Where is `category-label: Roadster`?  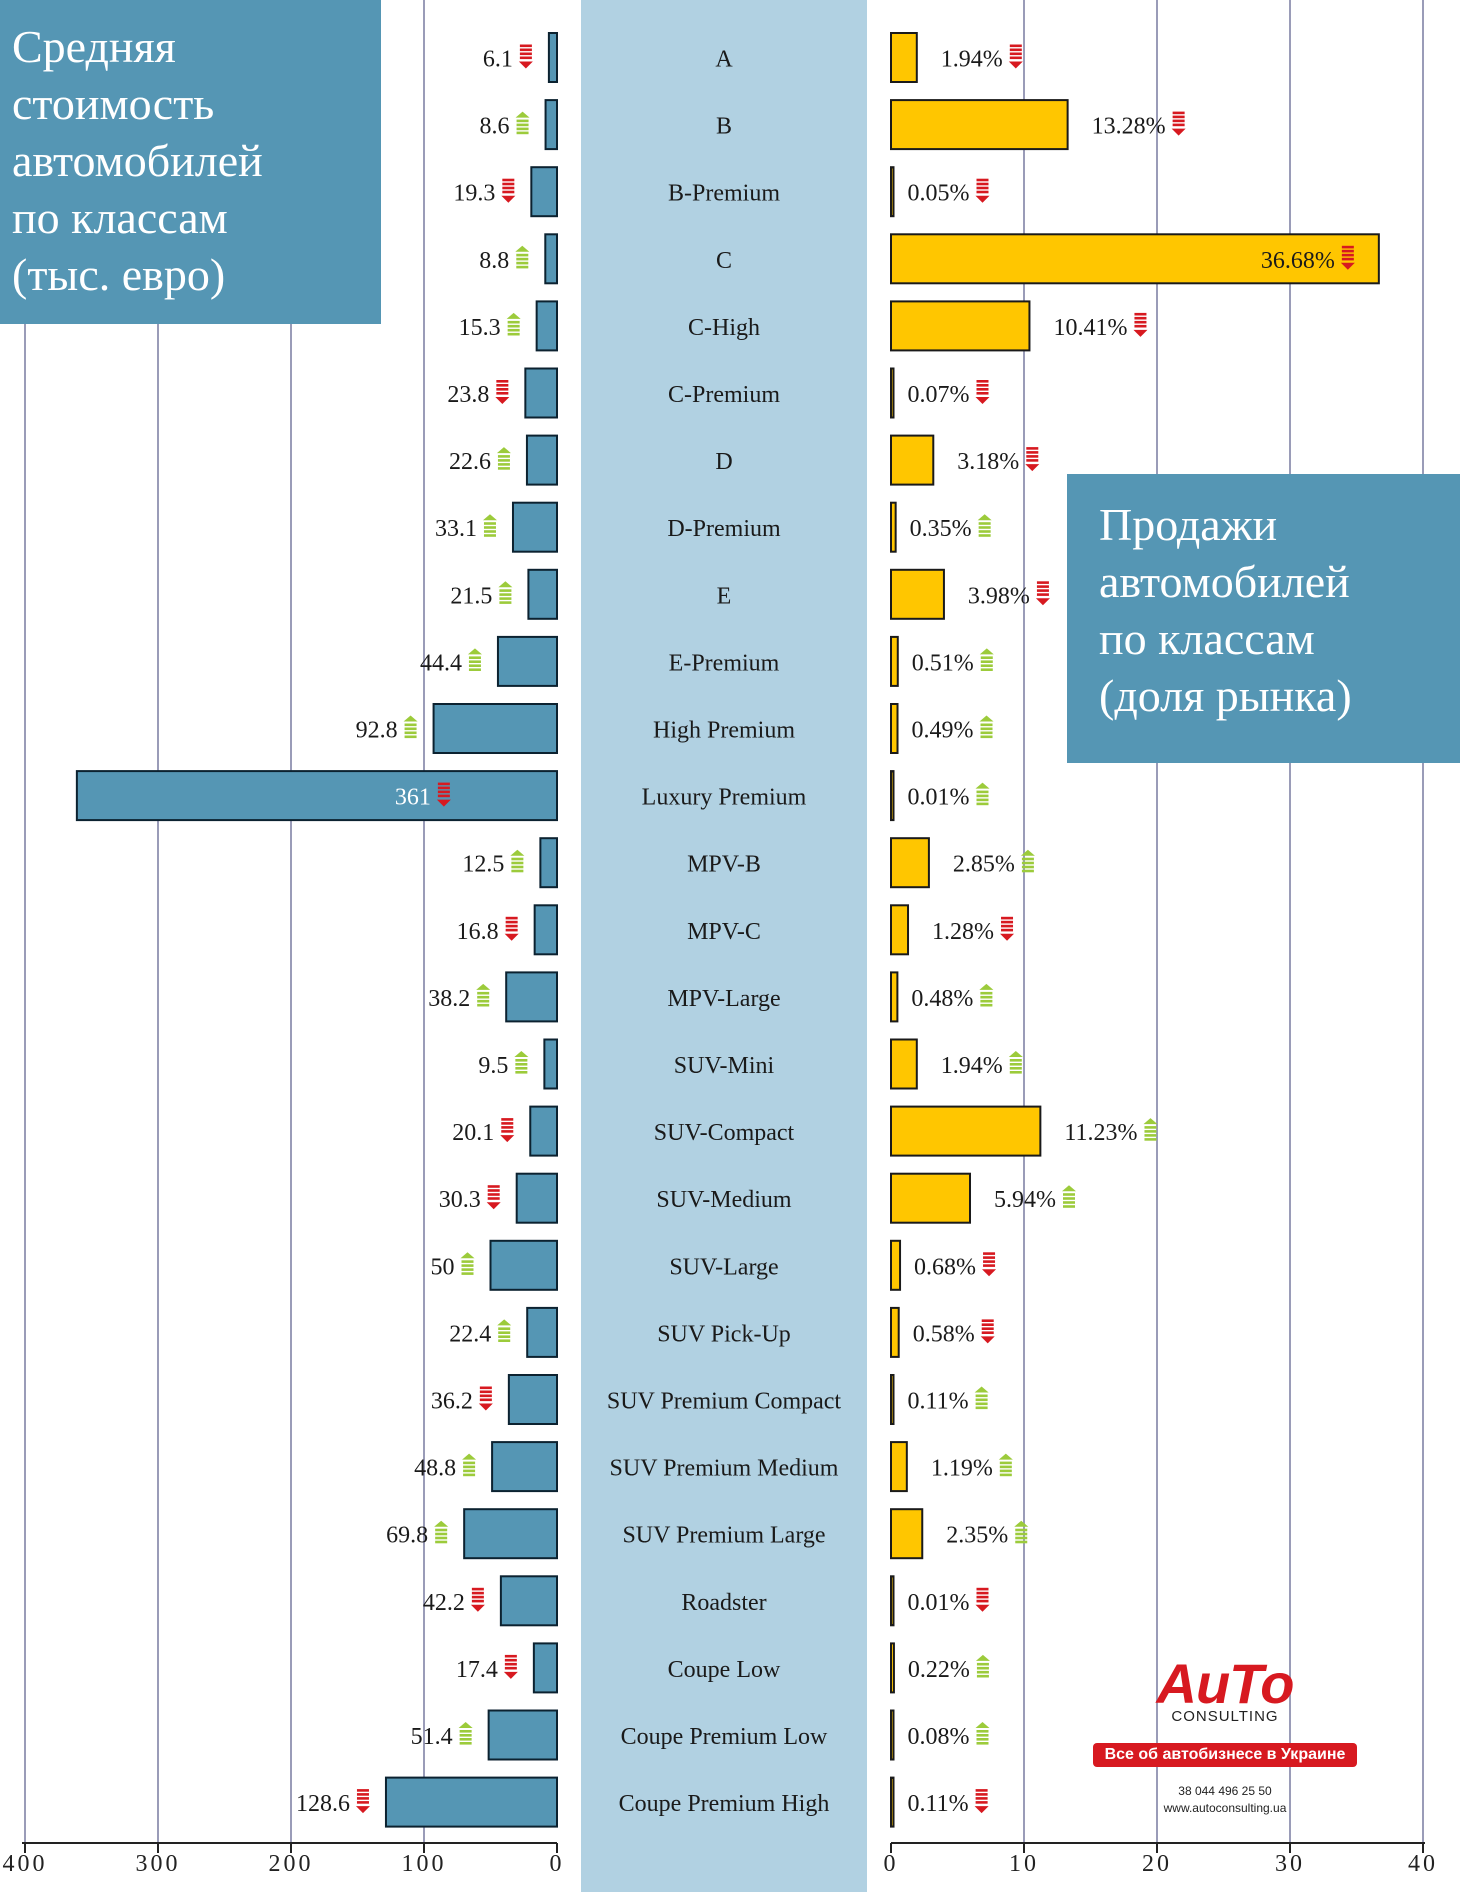 category-label: Roadster is located at coordinates (723, 1603).